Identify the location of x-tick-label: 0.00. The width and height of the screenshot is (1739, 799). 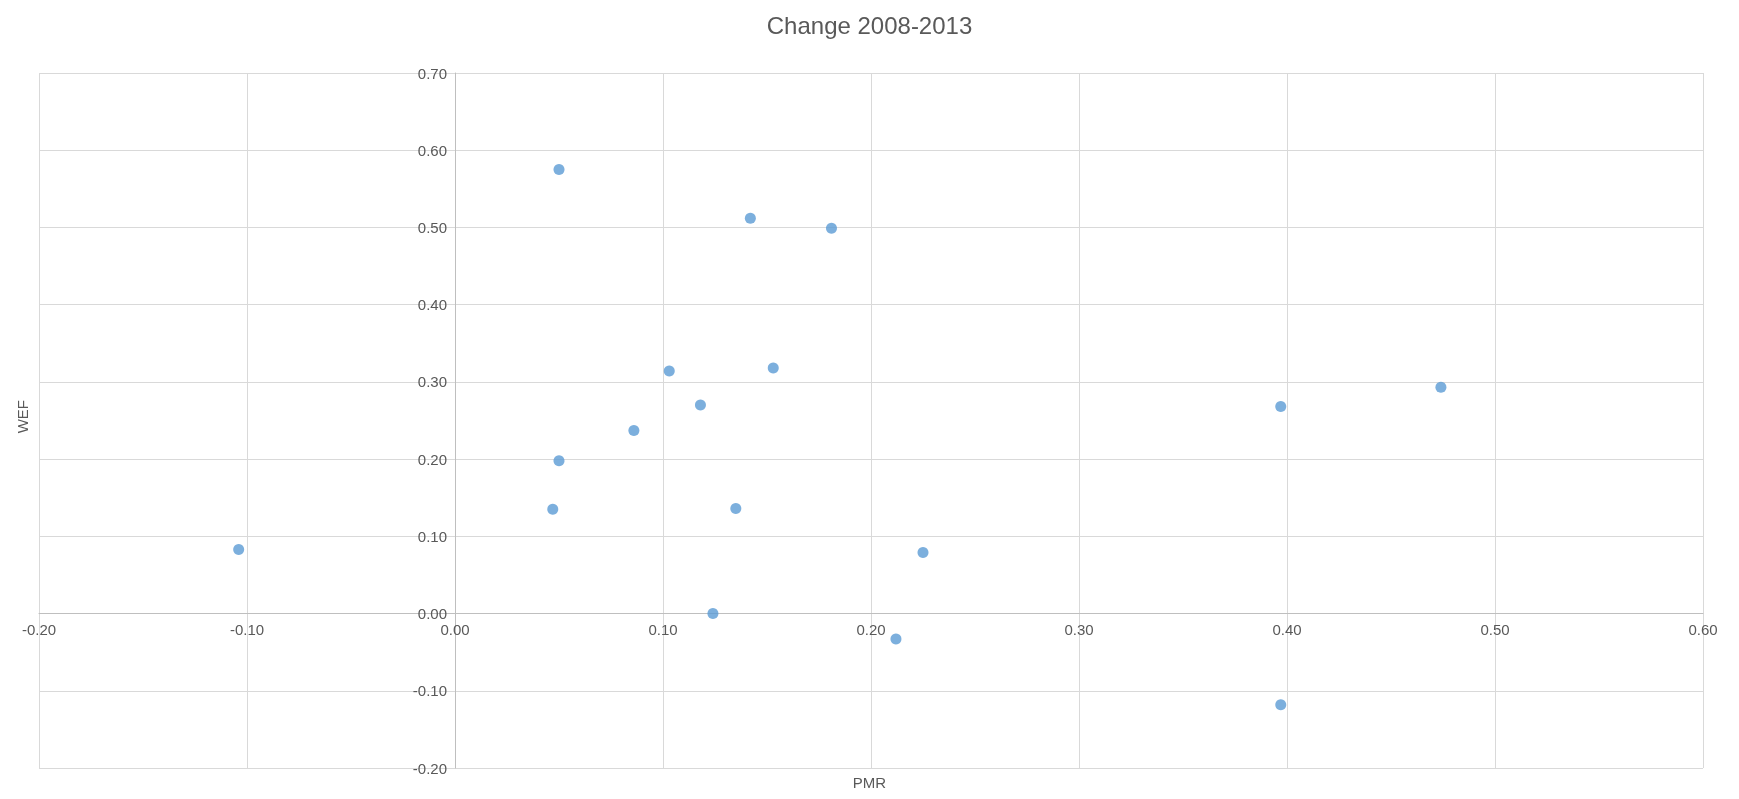
(455, 629).